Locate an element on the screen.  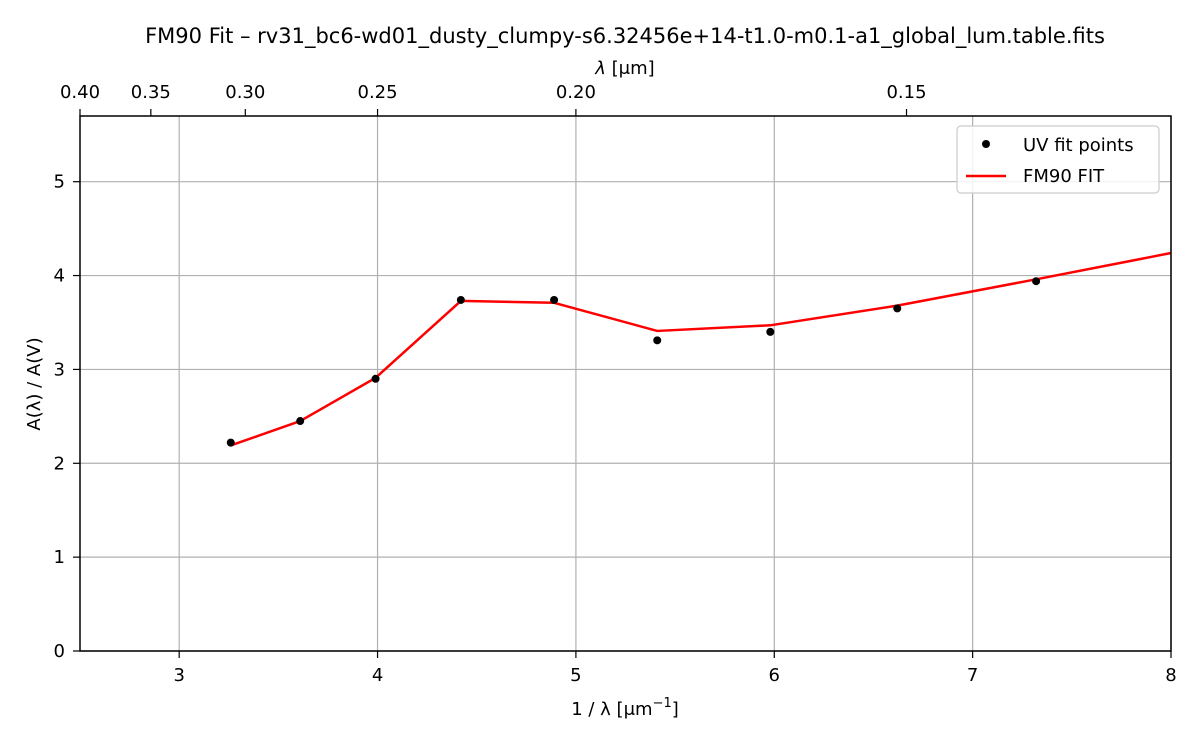
top-x-axis: 0.40 0.35 0.30 0.25 0.20 0.15 is located at coordinates (493, 99).